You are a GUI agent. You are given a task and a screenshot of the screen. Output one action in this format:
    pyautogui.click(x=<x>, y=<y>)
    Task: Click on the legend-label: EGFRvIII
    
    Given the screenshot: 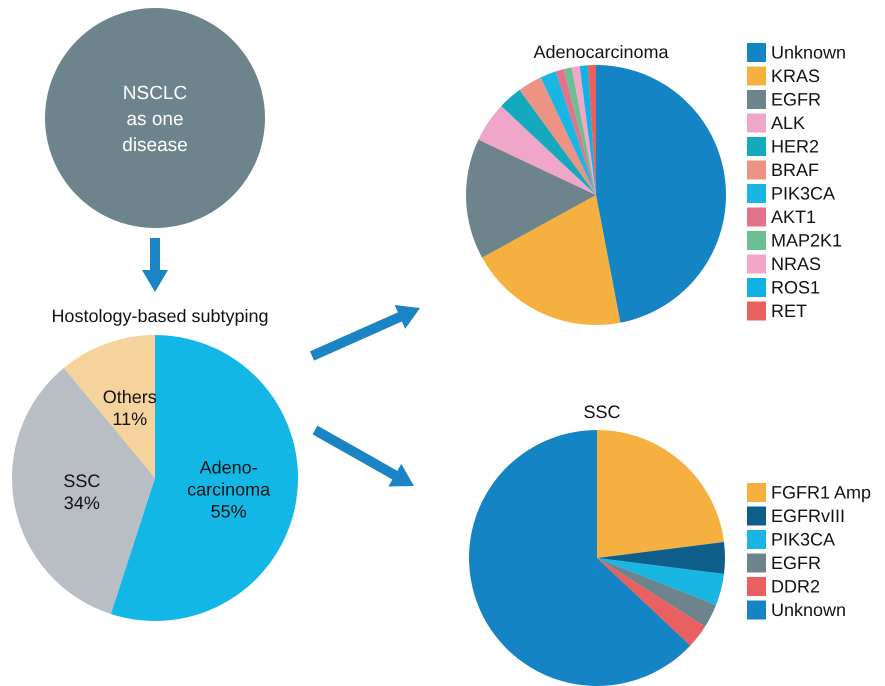 What is the action you would take?
    pyautogui.click(x=808, y=516)
    